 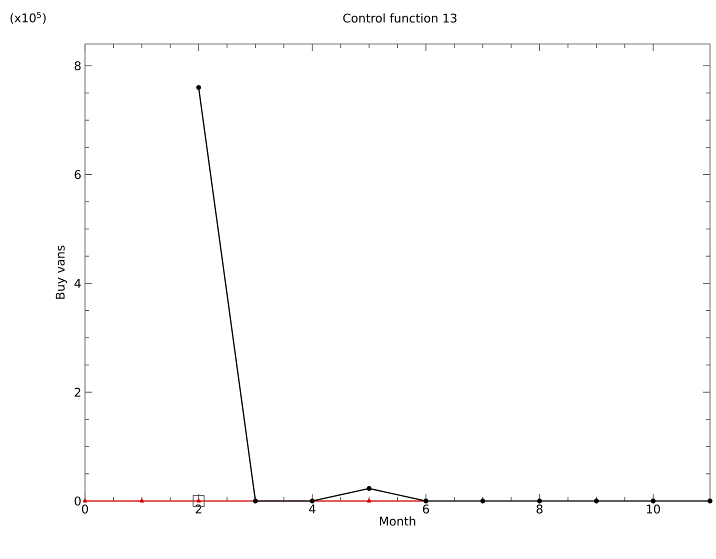 What do you see at coordinates (77, 283) in the screenshot?
I see `y-tick-label: 4` at bounding box center [77, 283].